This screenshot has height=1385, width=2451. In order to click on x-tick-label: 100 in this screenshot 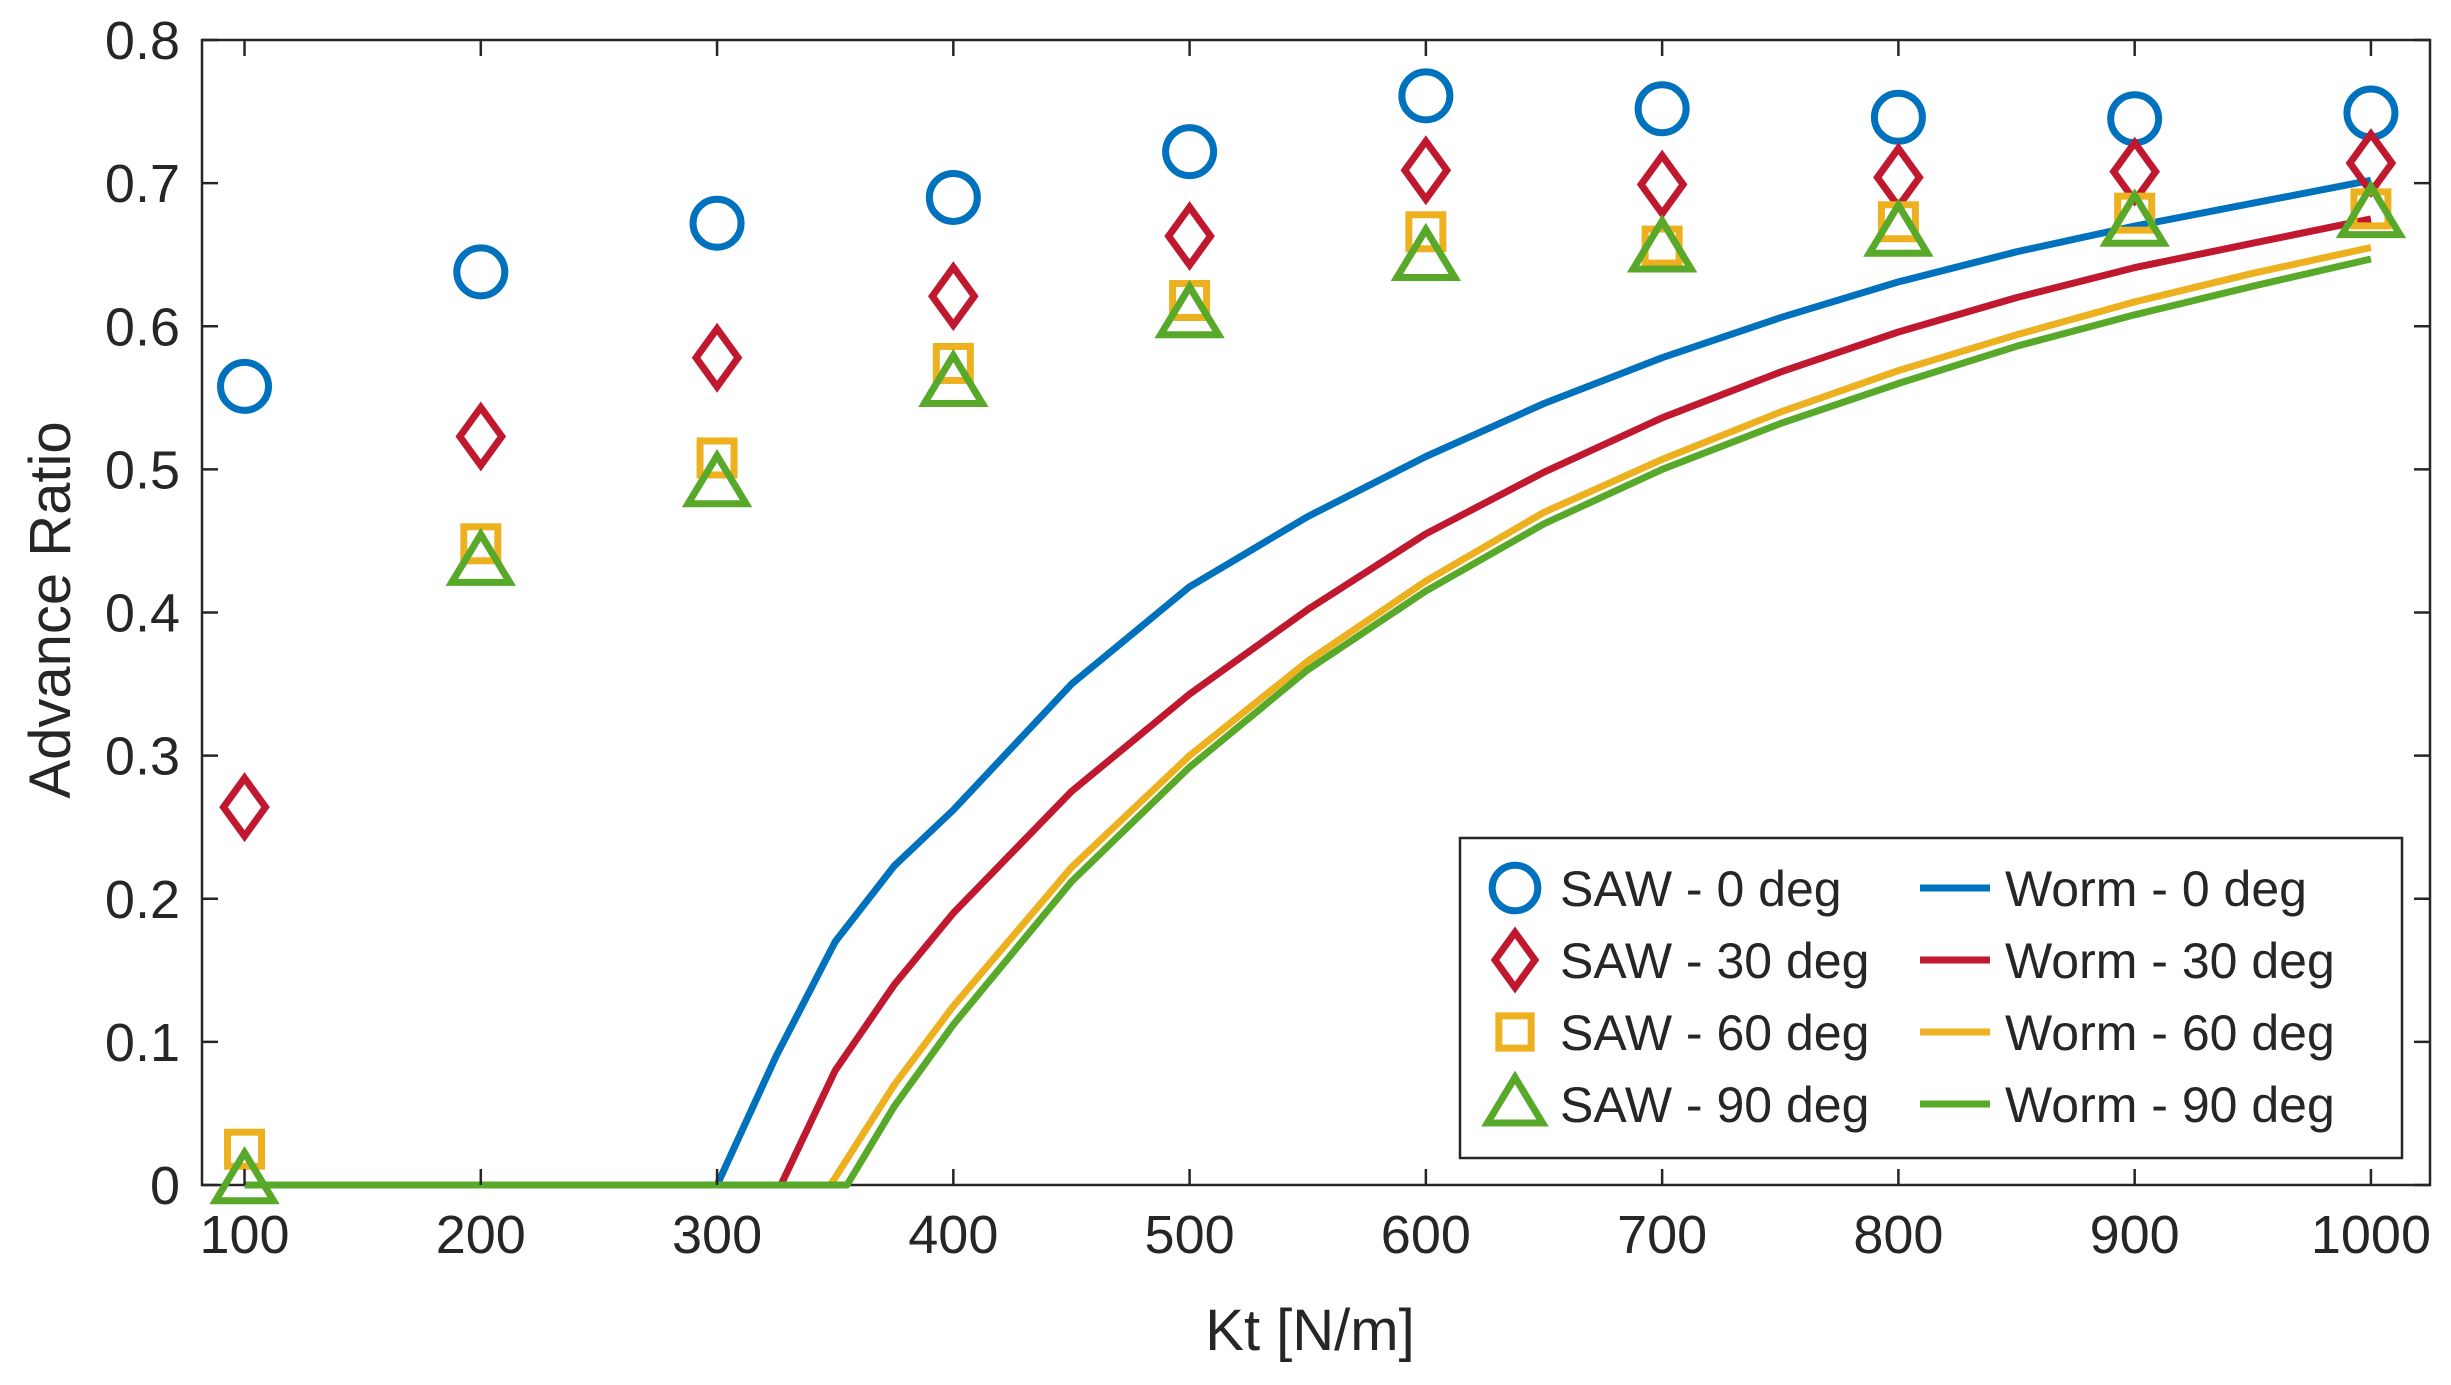, I will do `click(244, 1235)`.